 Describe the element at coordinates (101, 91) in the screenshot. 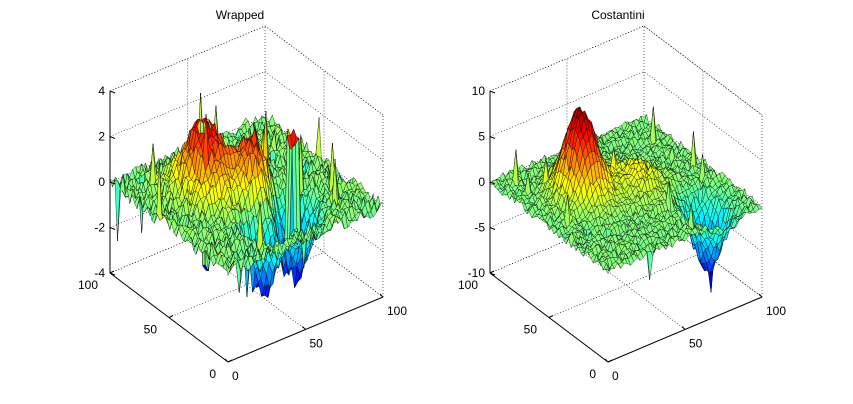

I see `z-tick-label: 4` at that location.